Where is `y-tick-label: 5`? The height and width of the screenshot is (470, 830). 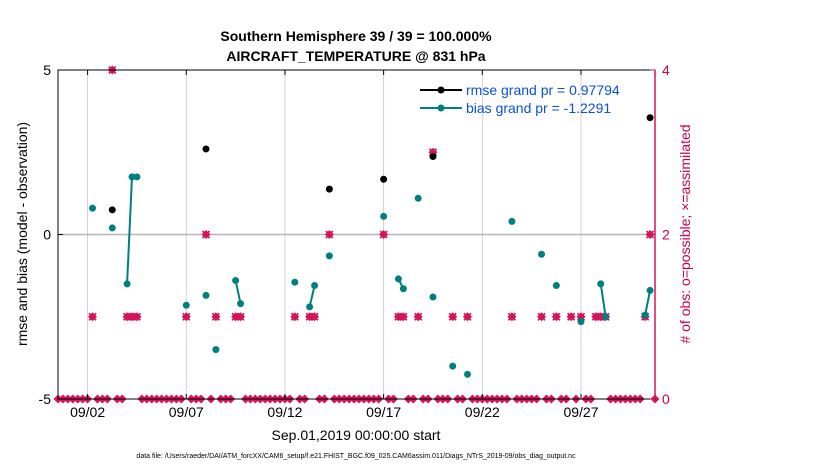
y-tick-label: 5 is located at coordinates (47, 70).